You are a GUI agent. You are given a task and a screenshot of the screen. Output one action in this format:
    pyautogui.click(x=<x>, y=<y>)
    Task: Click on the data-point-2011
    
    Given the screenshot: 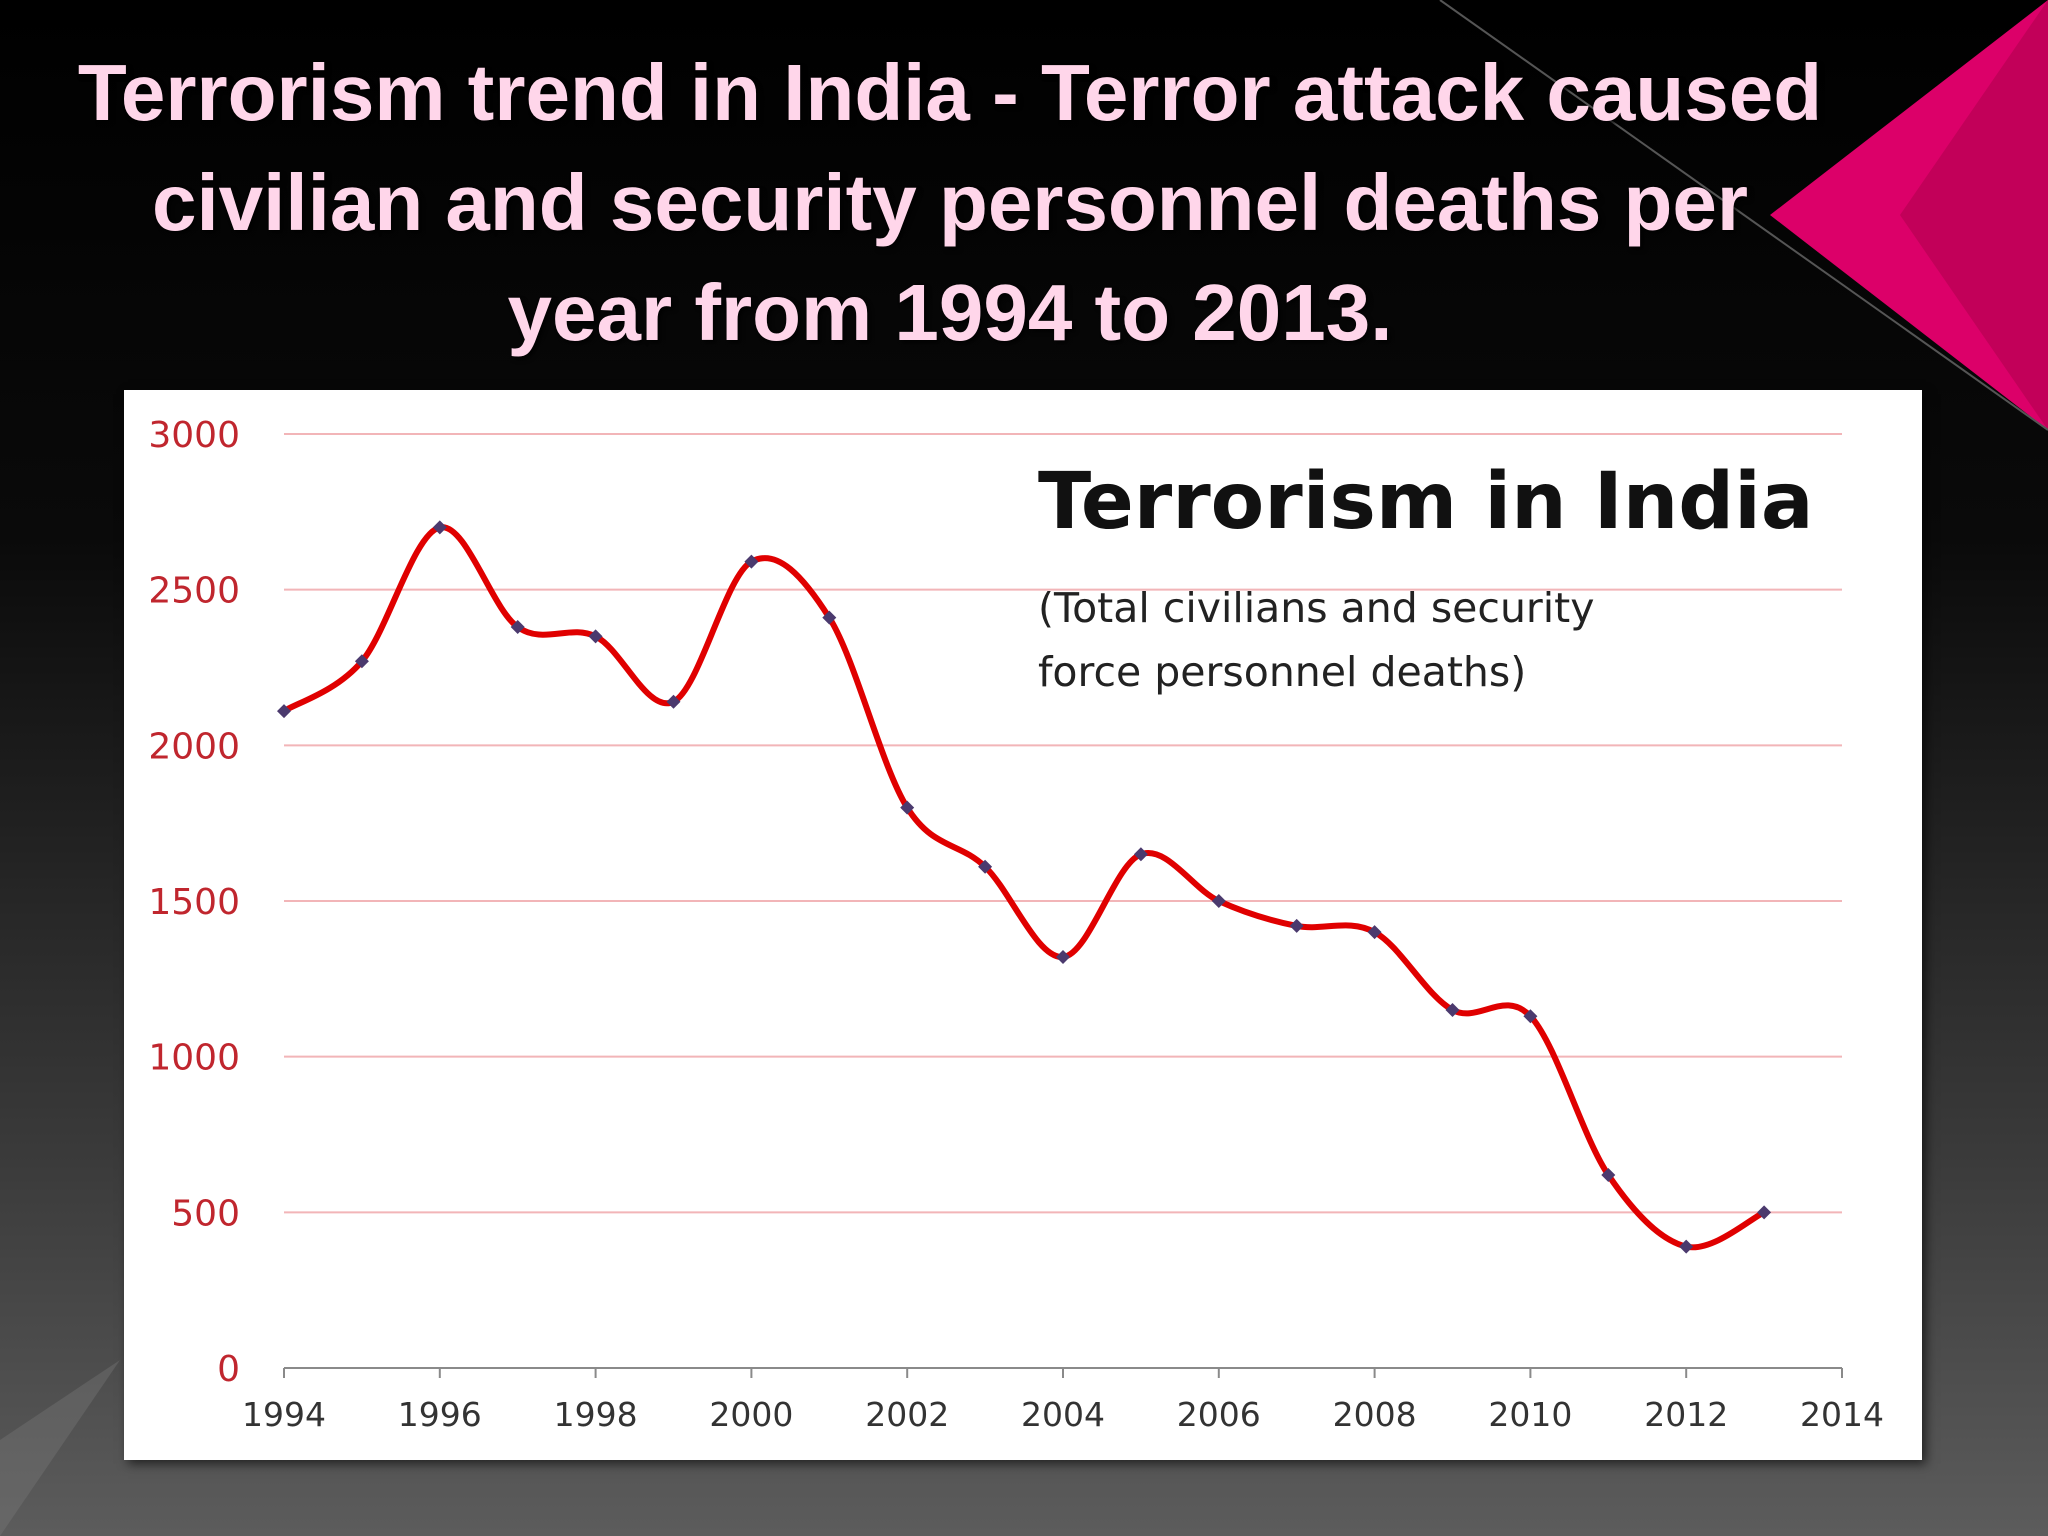 What is the action you would take?
    pyautogui.click(x=1608, y=1174)
    